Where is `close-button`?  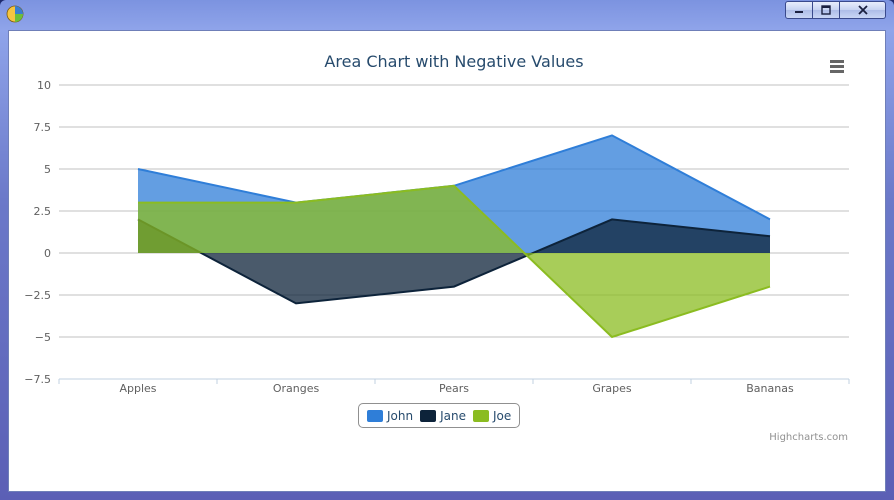 close-button is located at coordinates (863, 10).